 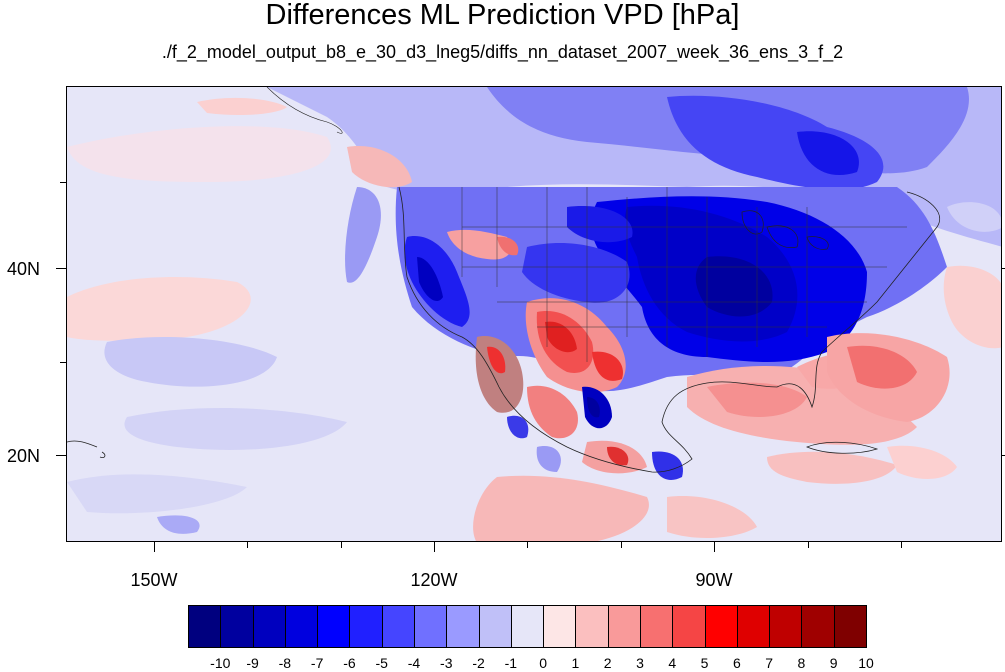 I want to click on colorbar-tick-label: 7, so click(x=769, y=663).